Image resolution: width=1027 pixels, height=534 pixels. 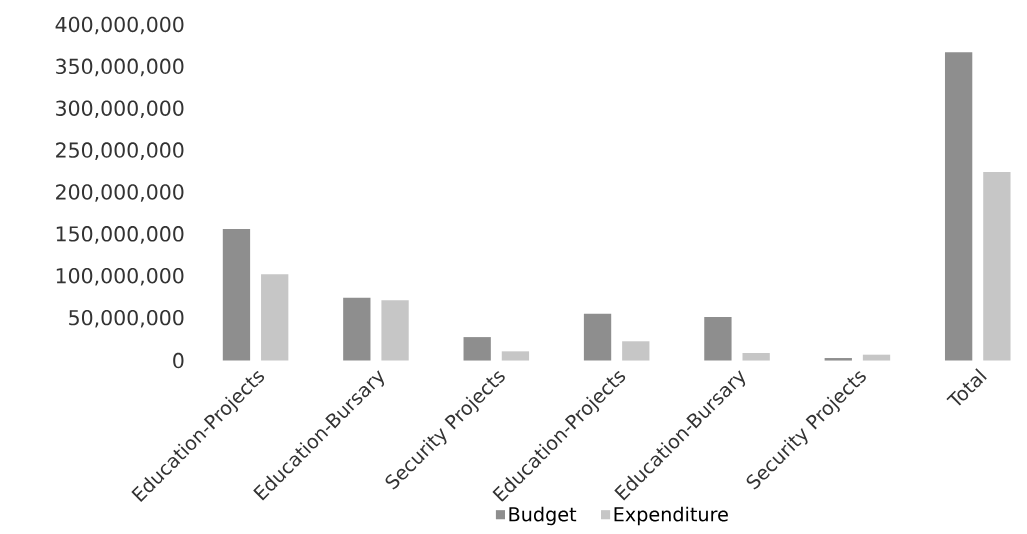 I want to click on y-tick-label: 150,000,000, so click(x=120, y=235).